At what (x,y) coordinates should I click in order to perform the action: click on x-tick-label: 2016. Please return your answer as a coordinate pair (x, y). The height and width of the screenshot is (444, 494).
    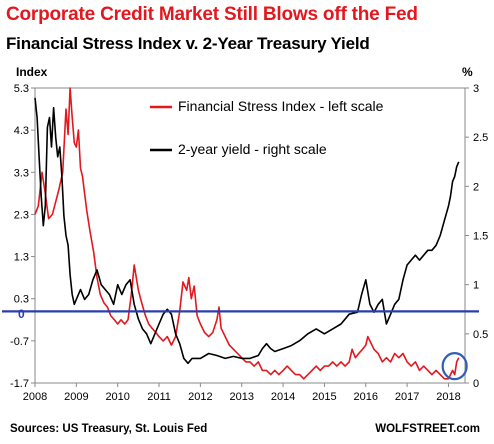
    Looking at the image, I should click on (366, 397).